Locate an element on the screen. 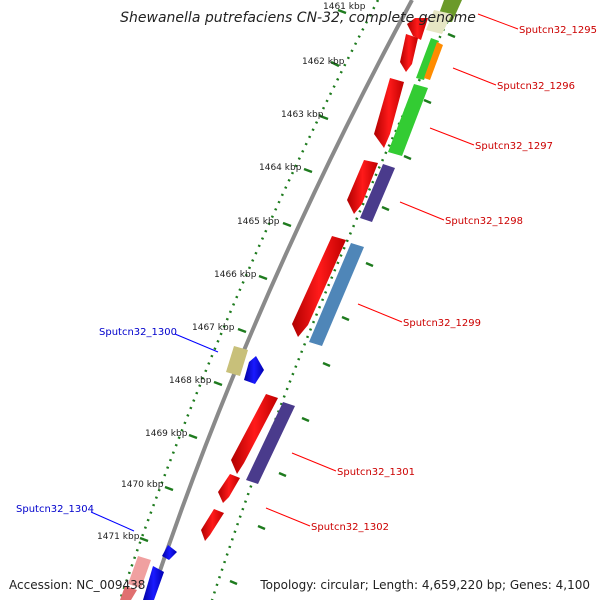  gene-label-1298: Sputcn32_1298 is located at coordinates (484, 221).